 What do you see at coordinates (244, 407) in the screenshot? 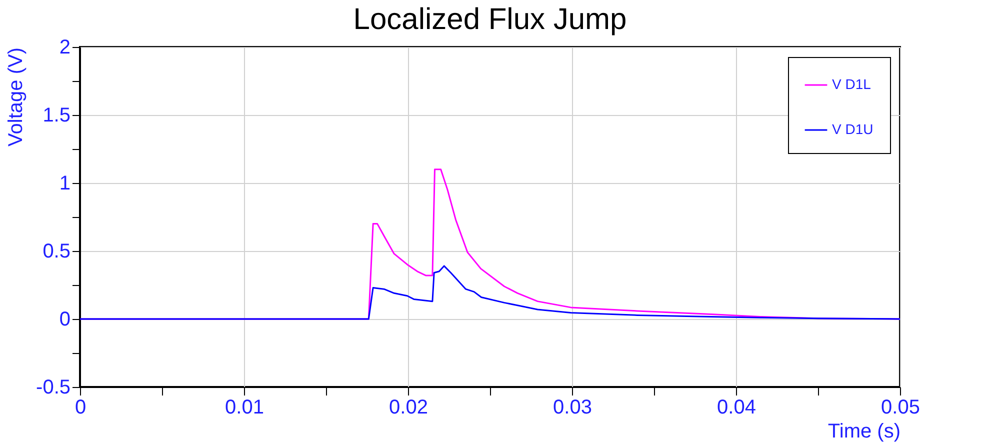
I see `x-tick-label: 0.01` at bounding box center [244, 407].